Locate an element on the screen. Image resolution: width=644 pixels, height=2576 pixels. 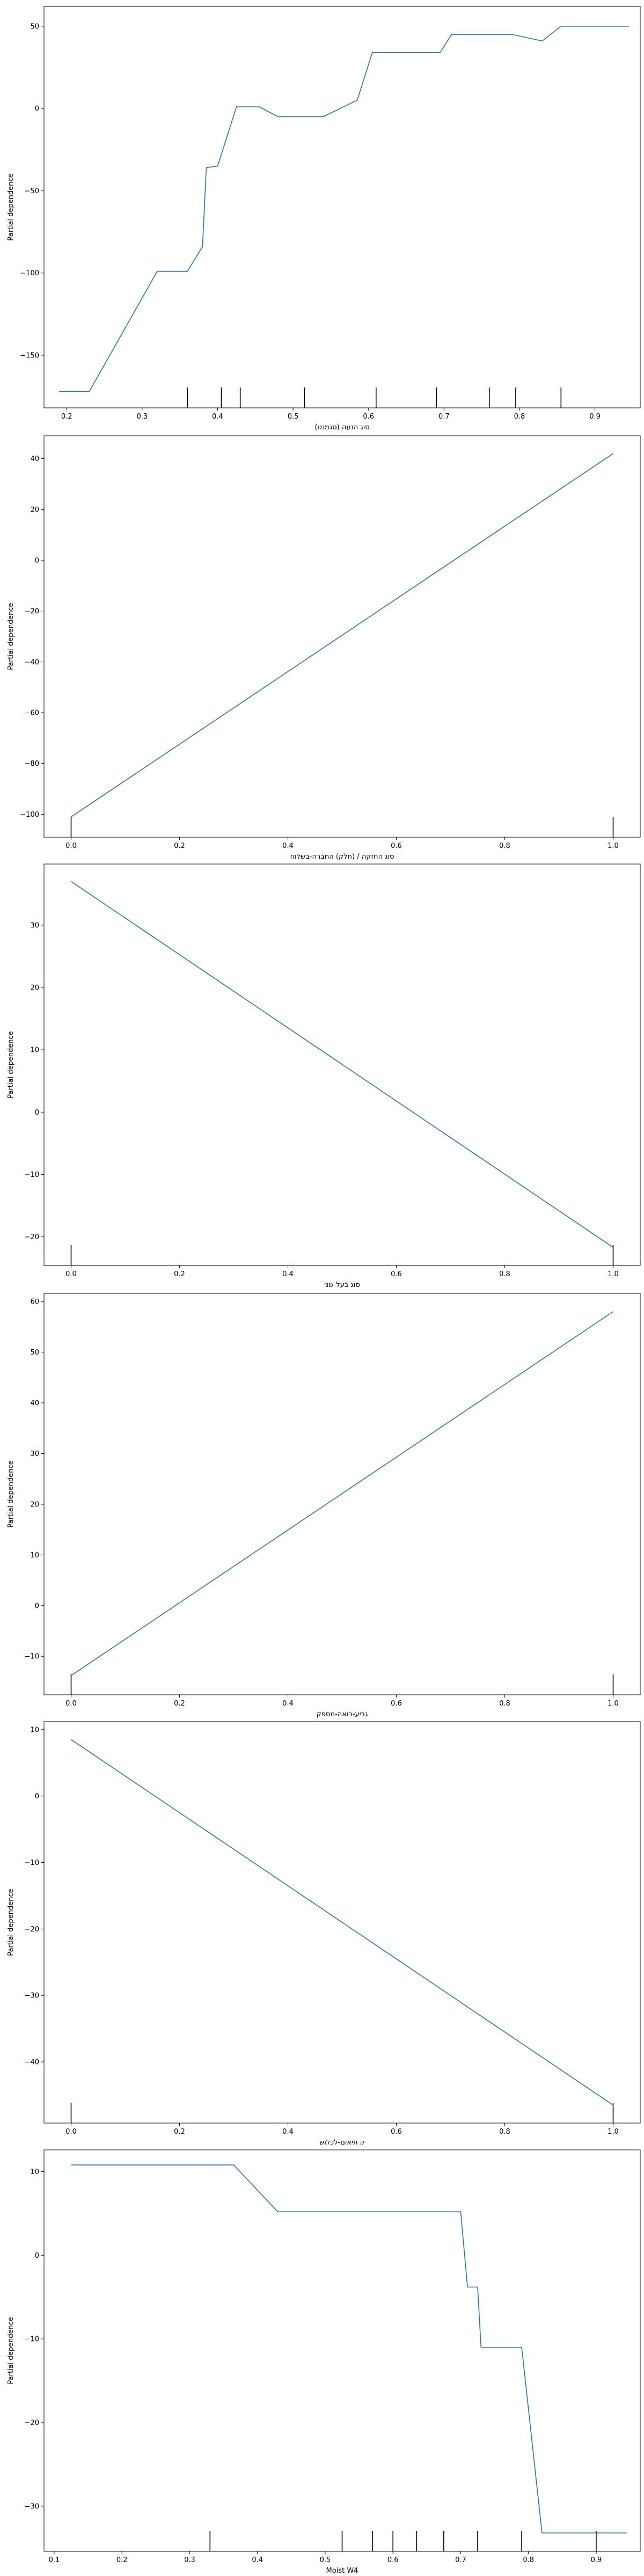
x-axis-label: ק תיאום-לכלוש is located at coordinates (342, 2143).